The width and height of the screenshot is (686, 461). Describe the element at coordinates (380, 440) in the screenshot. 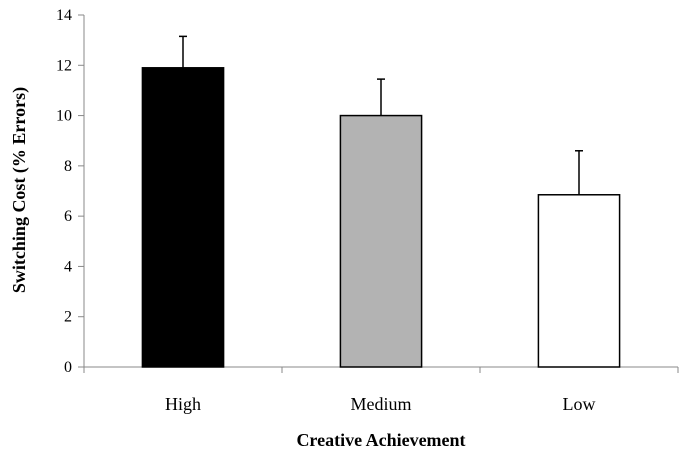

I see `x-axis-title: Creative Achievement` at that location.